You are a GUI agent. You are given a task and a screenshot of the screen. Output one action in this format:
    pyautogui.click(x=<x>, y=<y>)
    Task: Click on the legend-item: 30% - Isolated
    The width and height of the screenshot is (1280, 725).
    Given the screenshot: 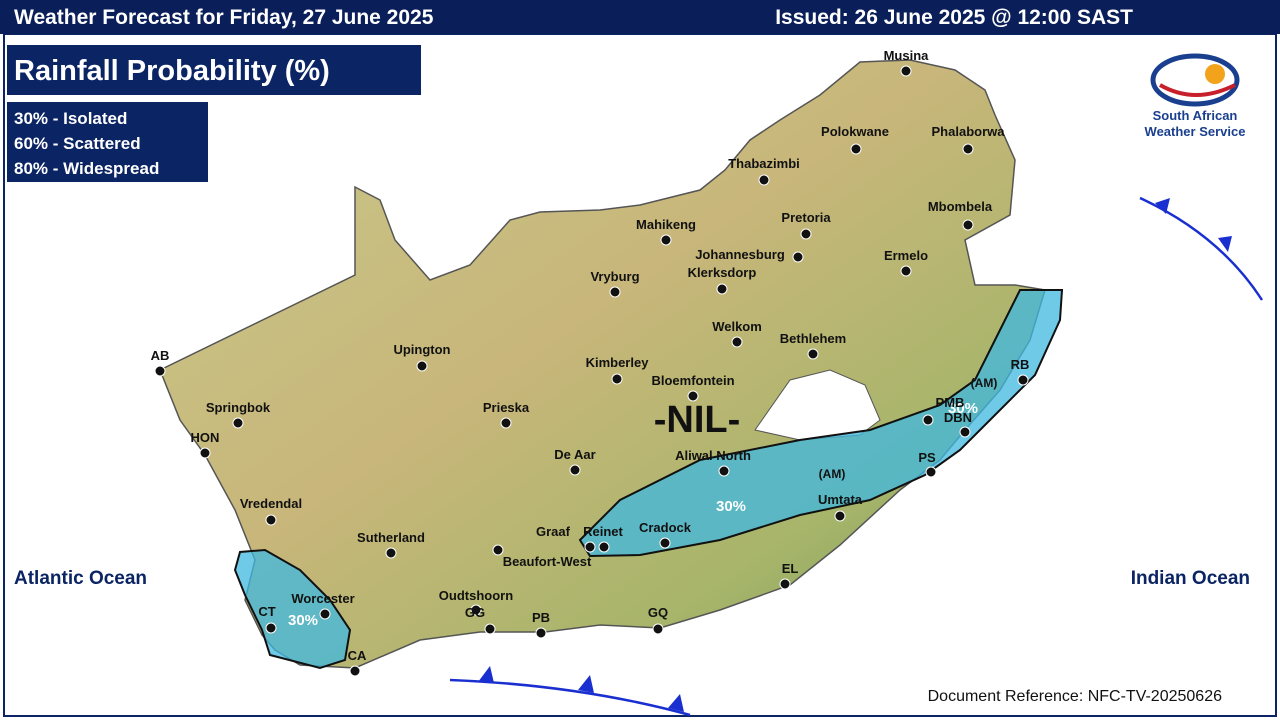 What is the action you would take?
    pyautogui.click(x=70, y=118)
    